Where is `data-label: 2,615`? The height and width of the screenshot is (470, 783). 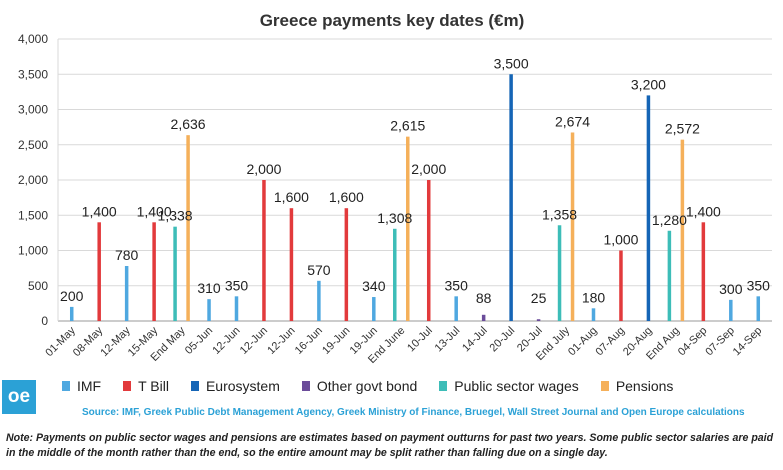 data-label: 2,615 is located at coordinates (407, 126).